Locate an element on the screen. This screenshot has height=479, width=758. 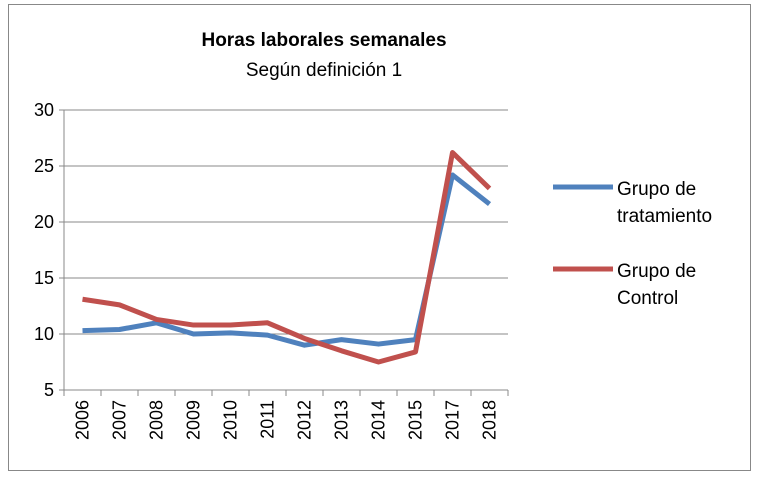
x-tick-label: 2007 is located at coordinates (120, 420).